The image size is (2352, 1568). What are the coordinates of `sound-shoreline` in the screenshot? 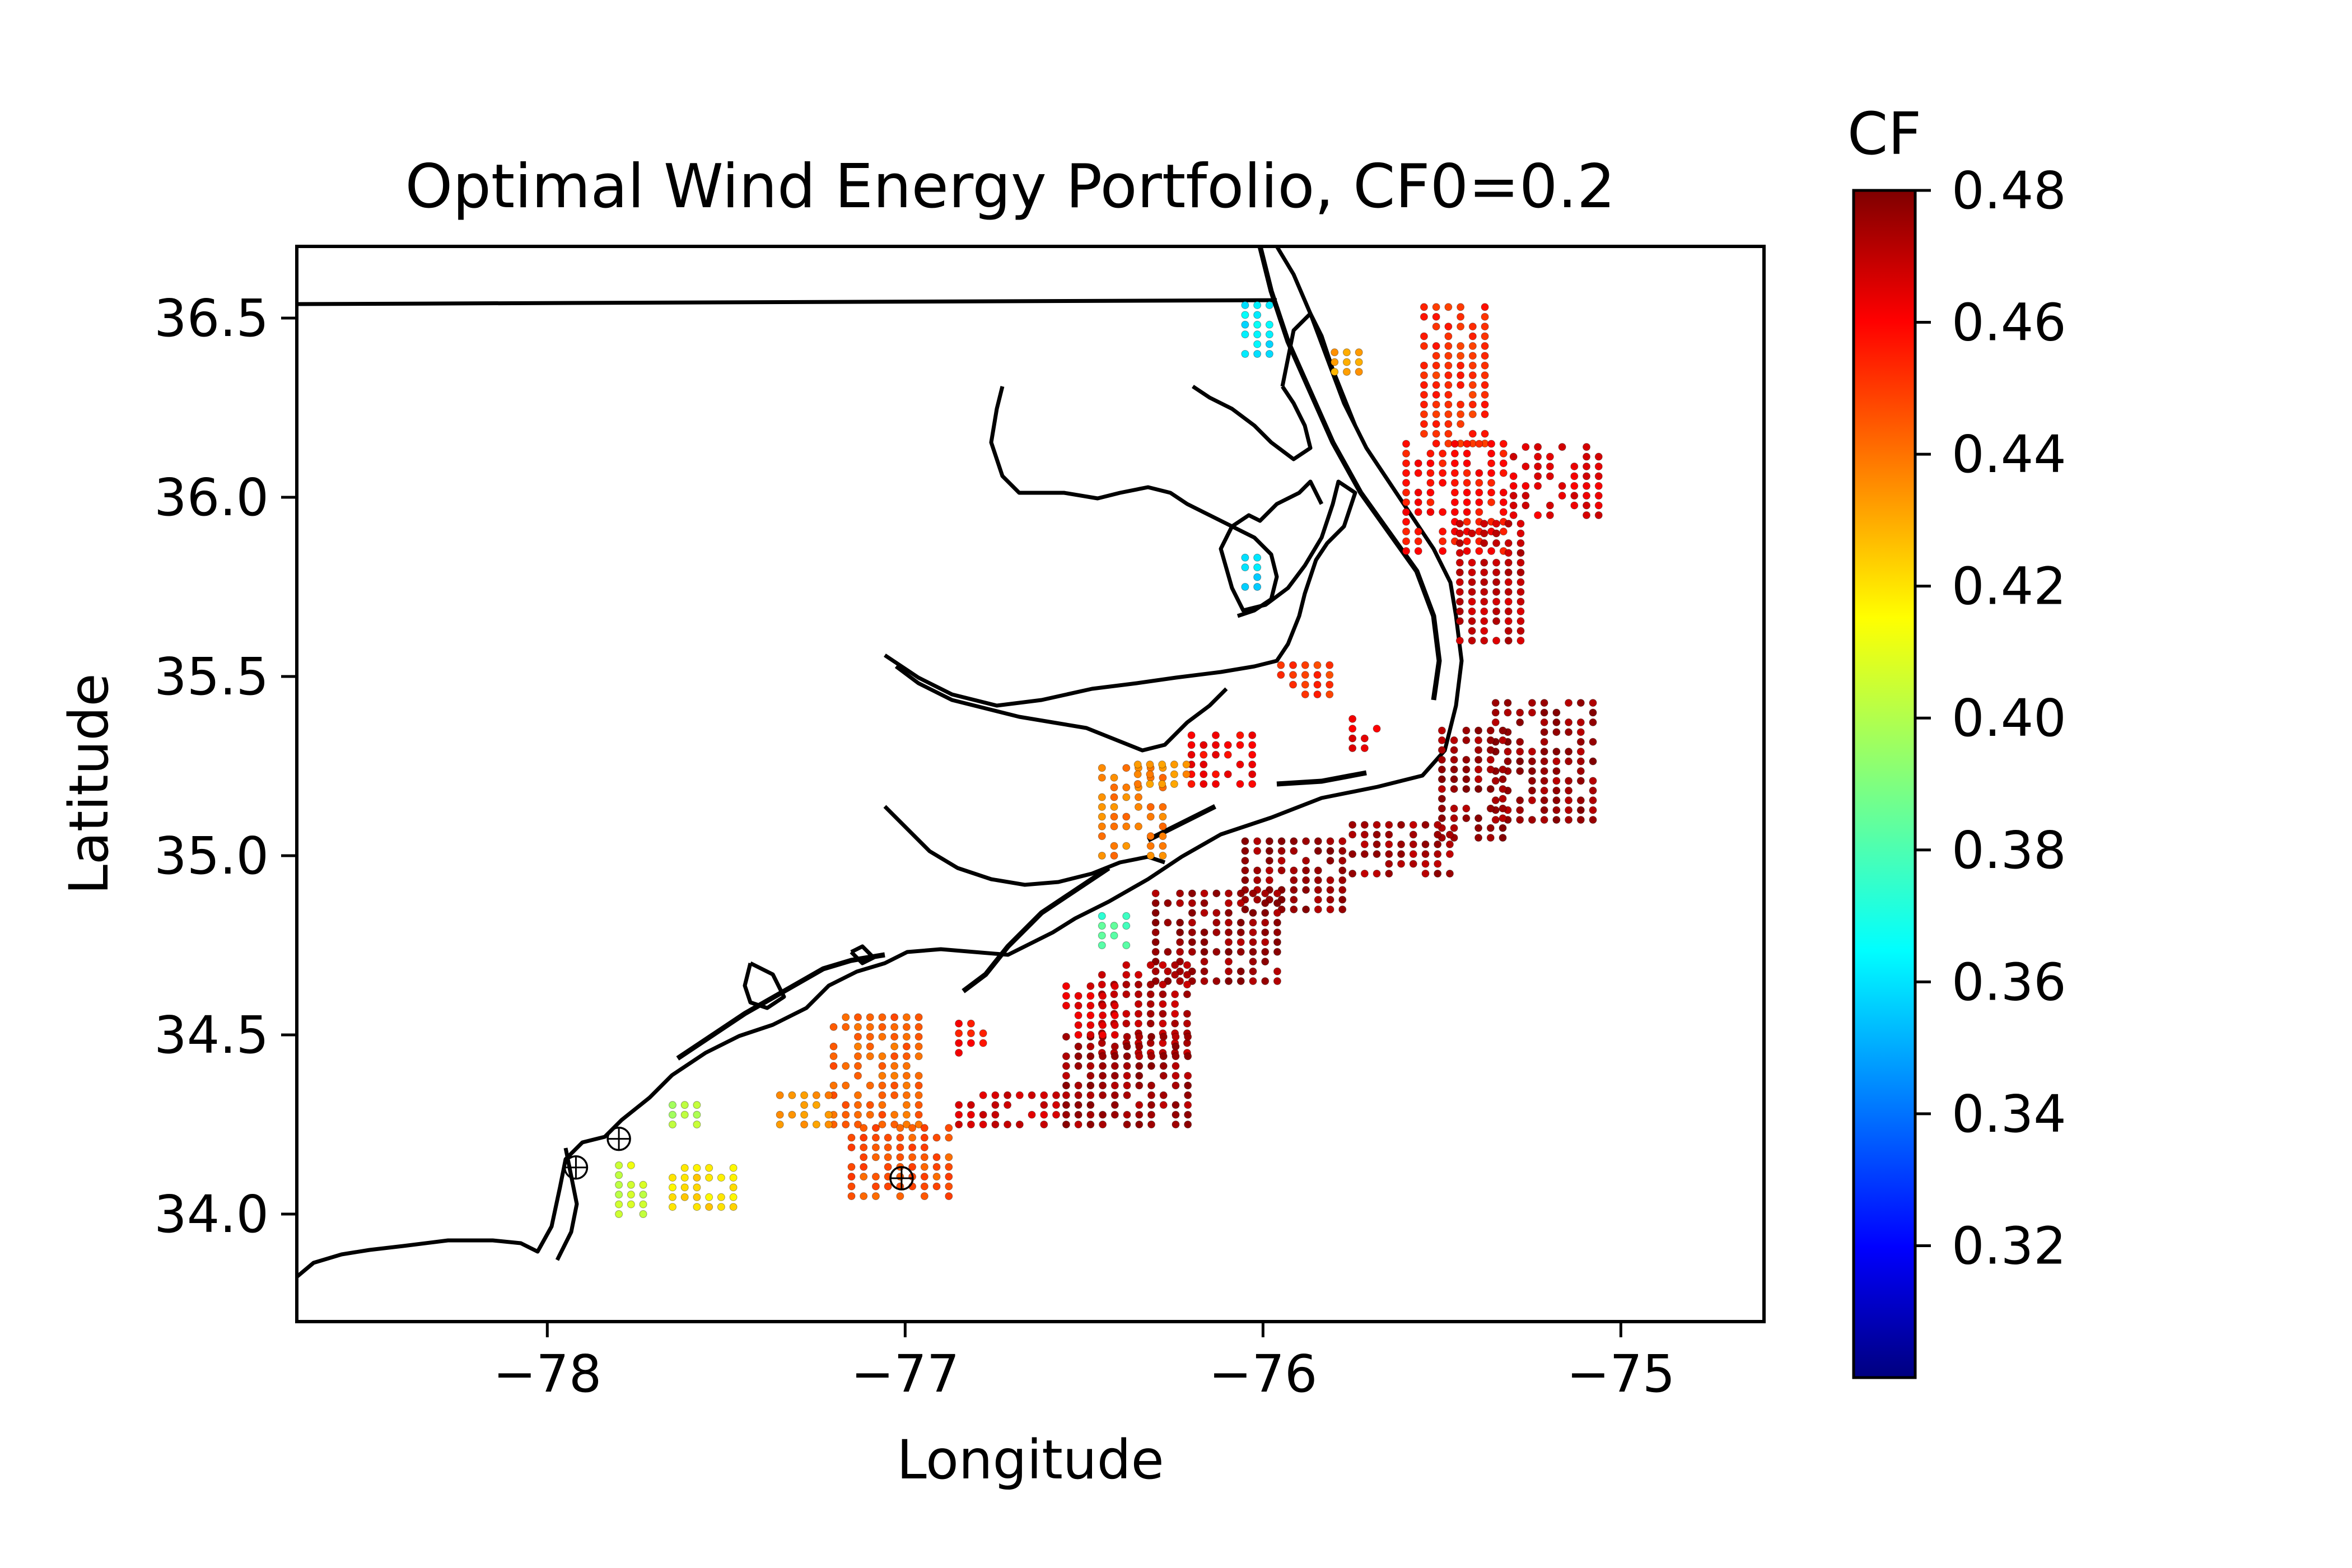 It's located at (1121, 594).